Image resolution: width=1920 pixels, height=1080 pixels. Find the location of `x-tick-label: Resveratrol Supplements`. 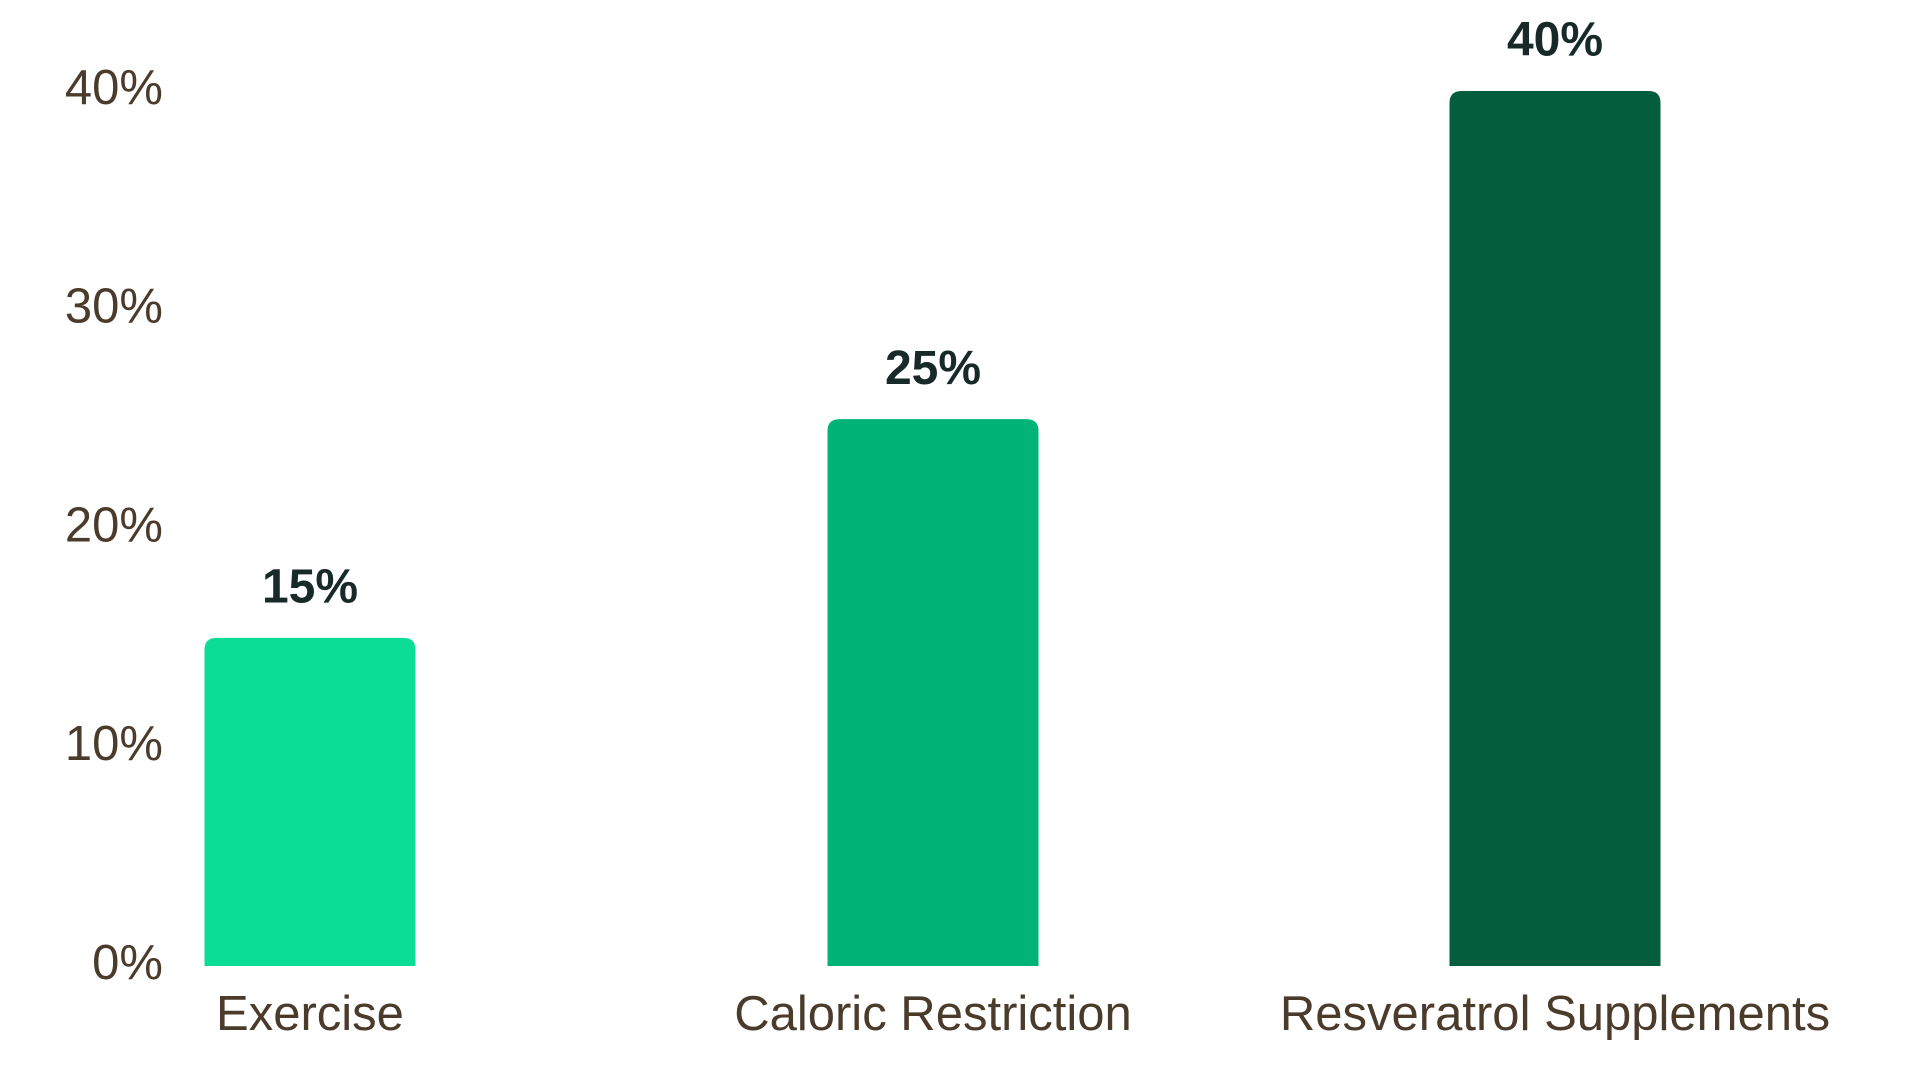

x-tick-label: Resveratrol Supplements is located at coordinates (1555, 1014).